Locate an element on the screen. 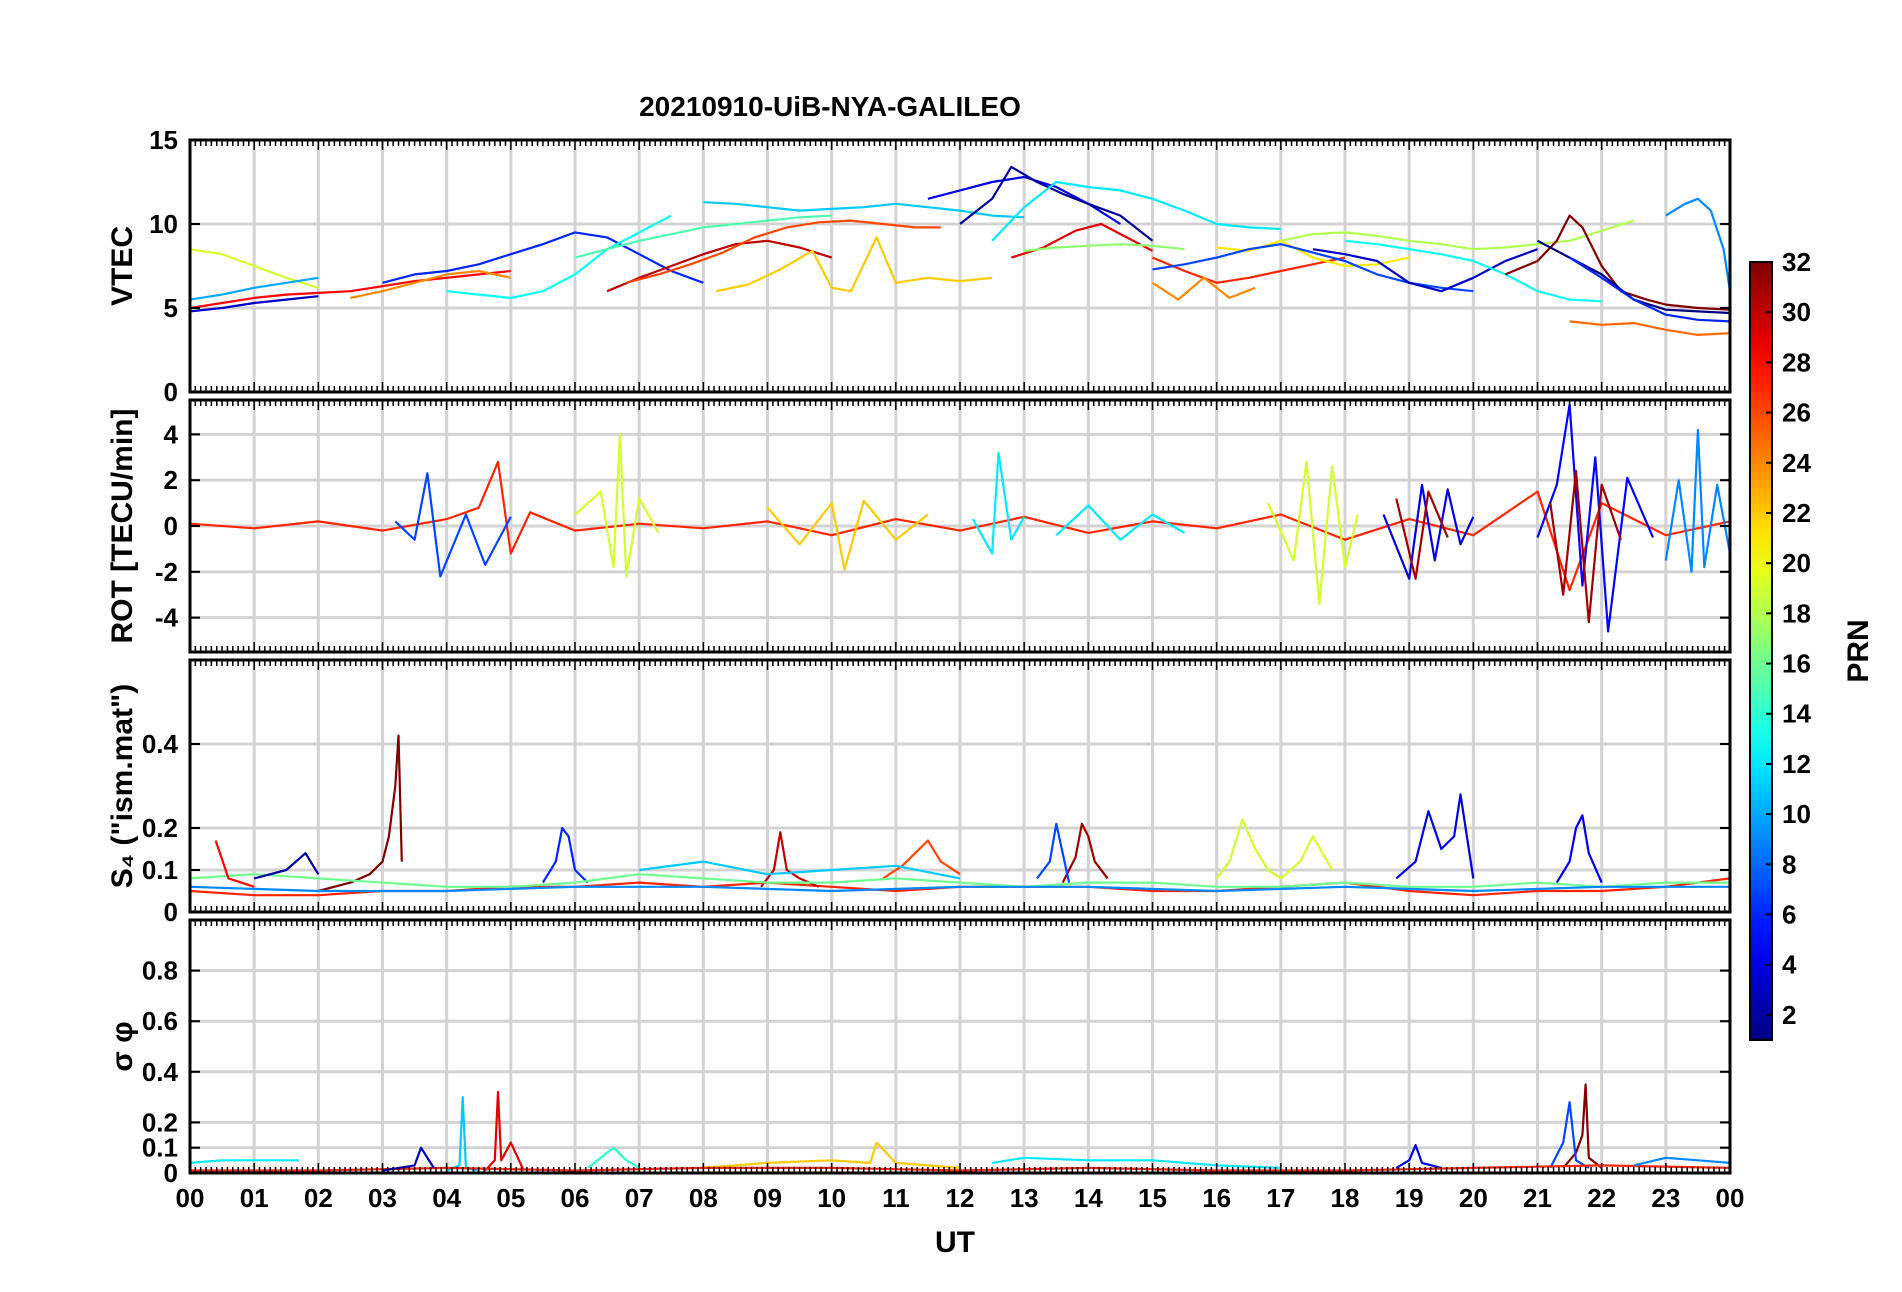  colorbar-tick-label: 16 is located at coordinates (1796, 664).